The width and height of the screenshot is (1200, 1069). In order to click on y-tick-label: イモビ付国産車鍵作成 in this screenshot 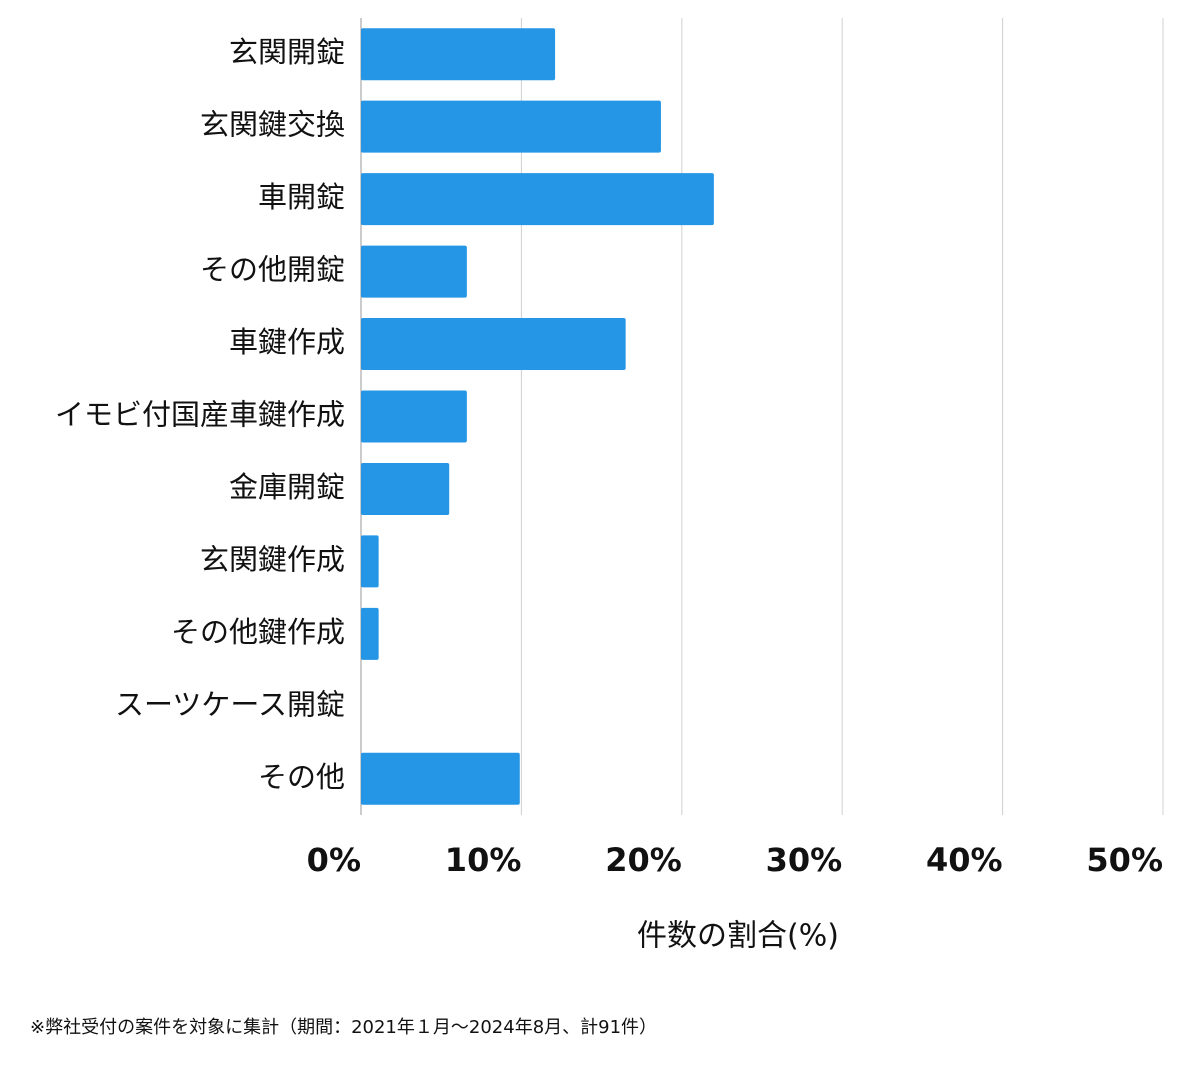, I will do `click(200, 415)`.